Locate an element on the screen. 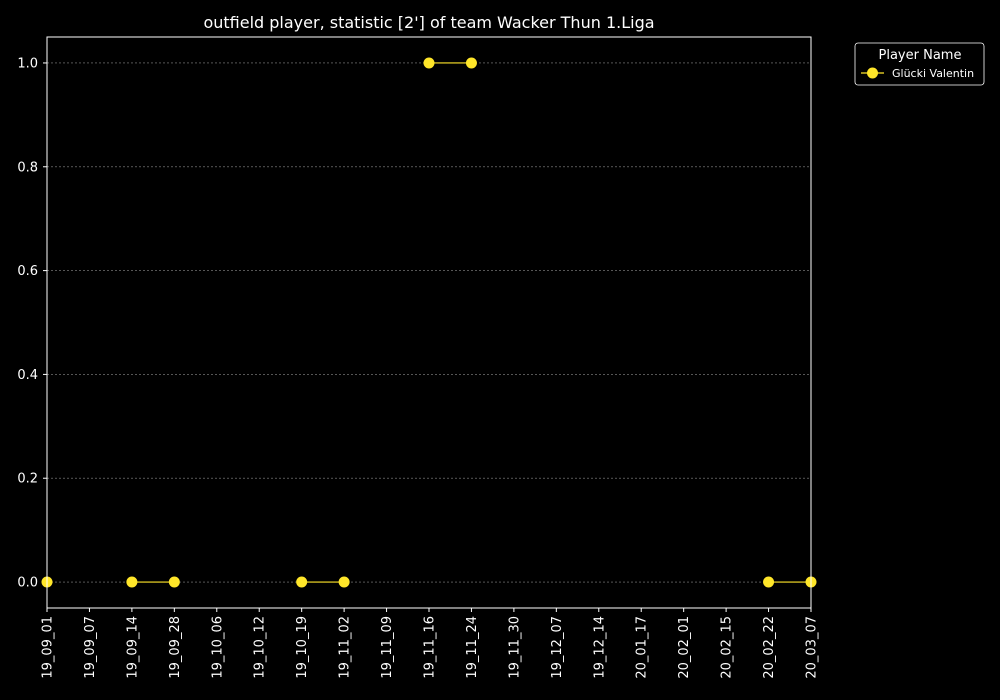 Image resolution: width=1000 pixels, height=700 pixels. x-tick-label: 19_11_02 is located at coordinates (345, 647).